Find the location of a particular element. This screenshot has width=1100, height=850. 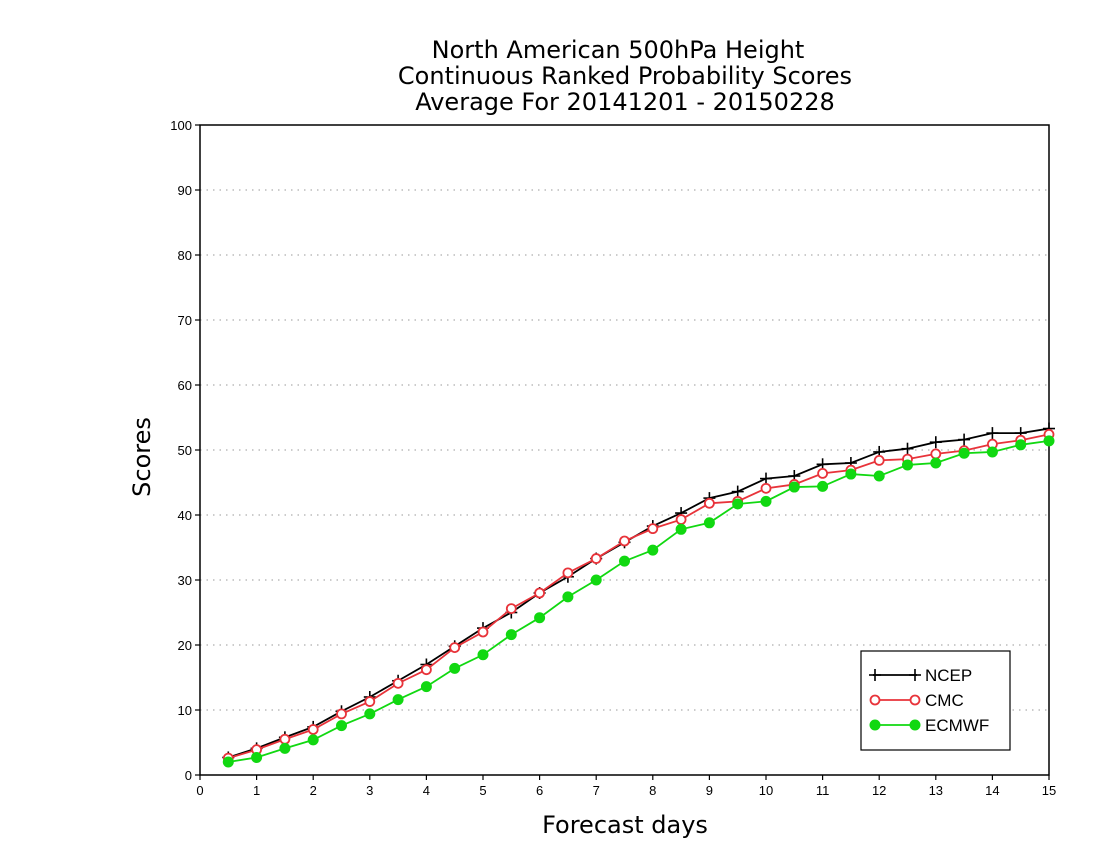

legend: NCEP CMC ECMWF is located at coordinates (935, 700).